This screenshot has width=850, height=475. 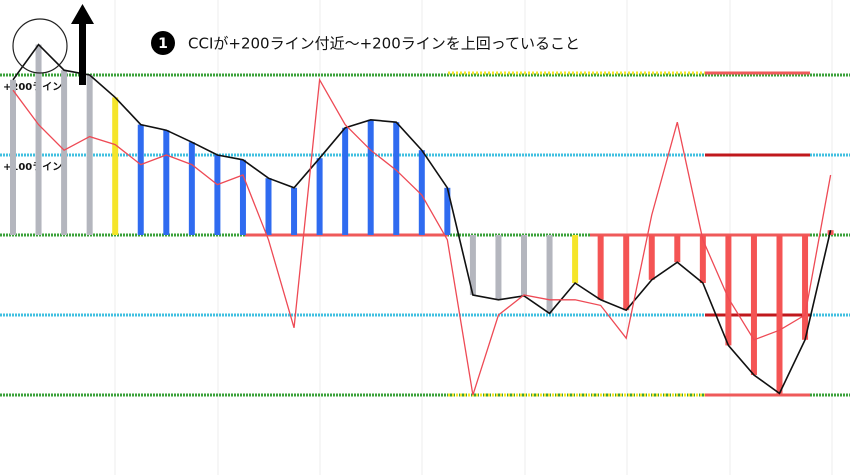 What do you see at coordinates (384, 44) in the screenshot?
I see `annotation: CCIが+200ライン付近〜+200ラインを上回っていること` at bounding box center [384, 44].